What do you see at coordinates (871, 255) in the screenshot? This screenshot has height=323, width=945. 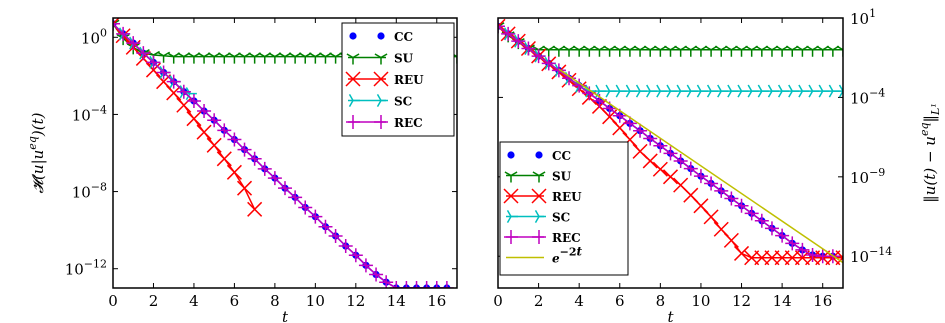 I see `y-tick-label: 10−14` at bounding box center [871, 255].